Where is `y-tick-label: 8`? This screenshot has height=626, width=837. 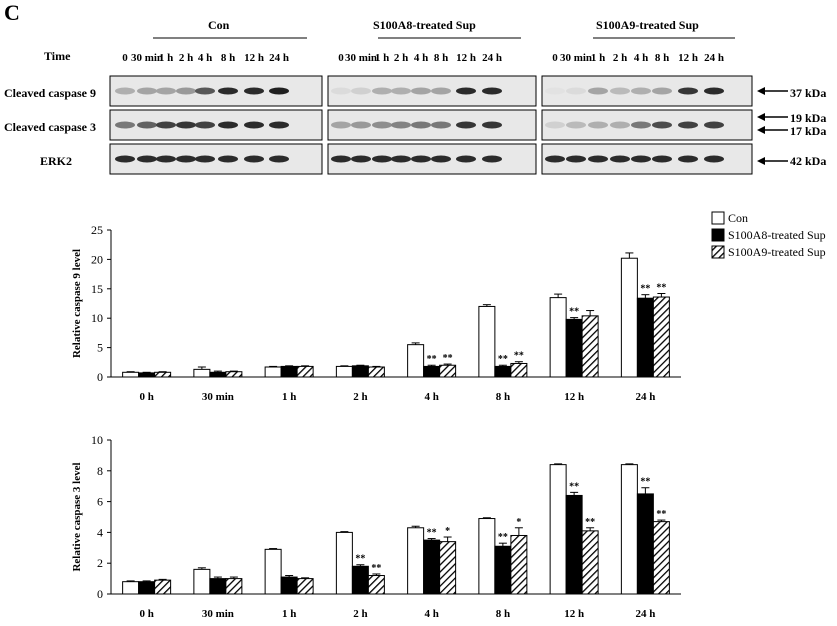 y-tick-label: 8 is located at coordinates (100, 471).